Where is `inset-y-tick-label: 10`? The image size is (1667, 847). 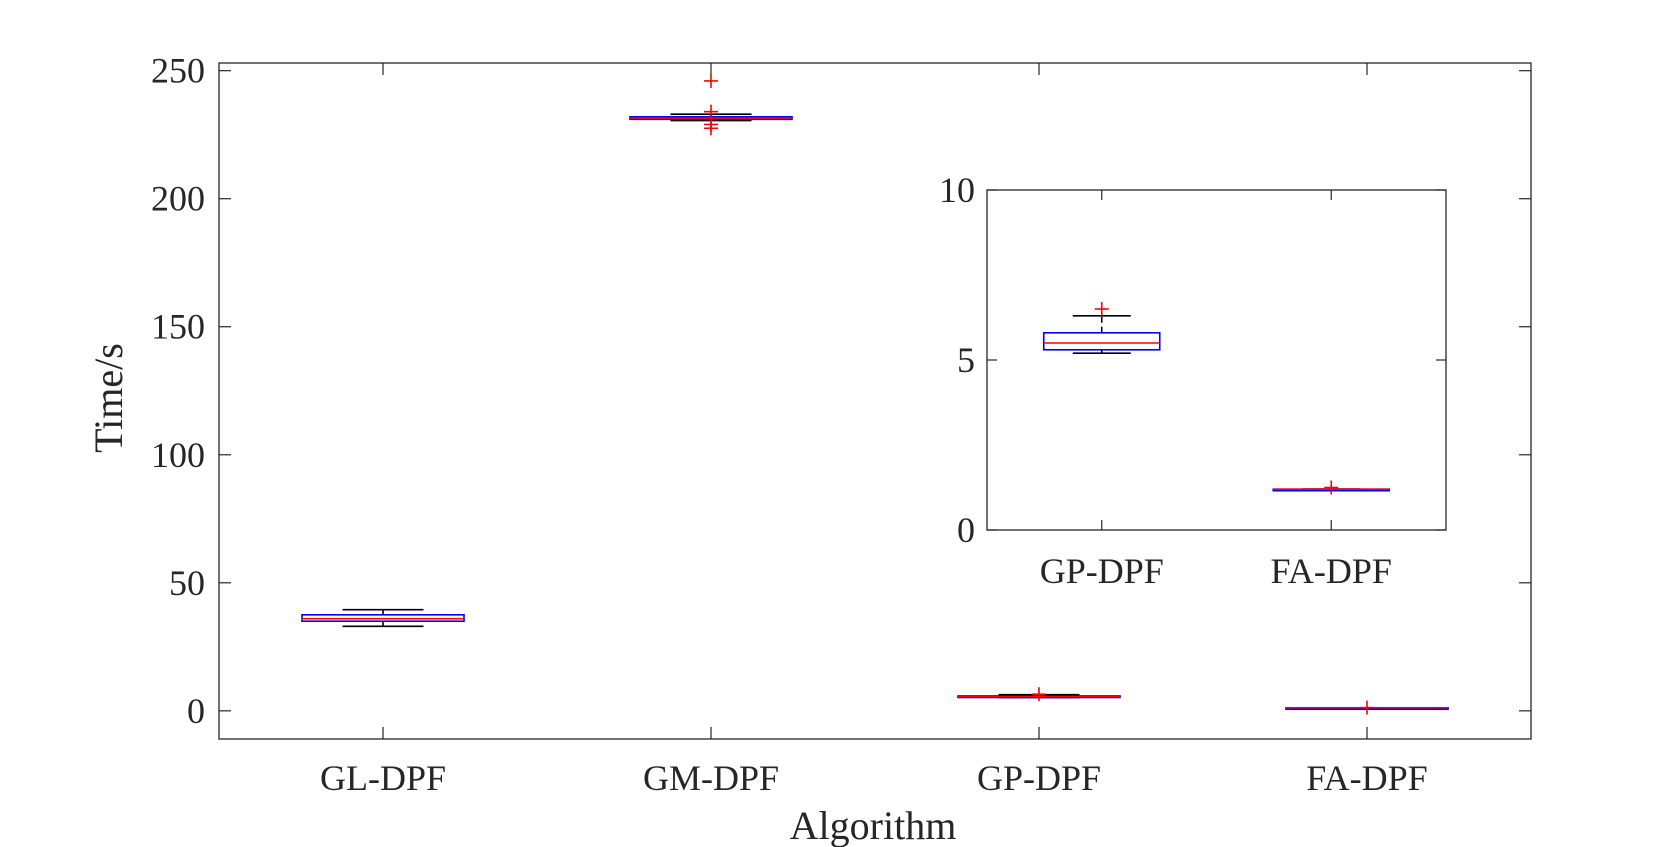 inset-y-tick-label: 10 is located at coordinates (957, 190).